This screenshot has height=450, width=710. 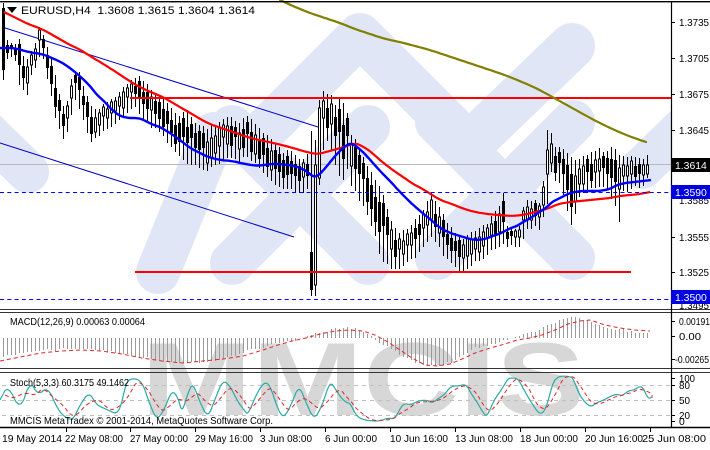 I want to click on svg-text: 1.3735, so click(x=694, y=23).